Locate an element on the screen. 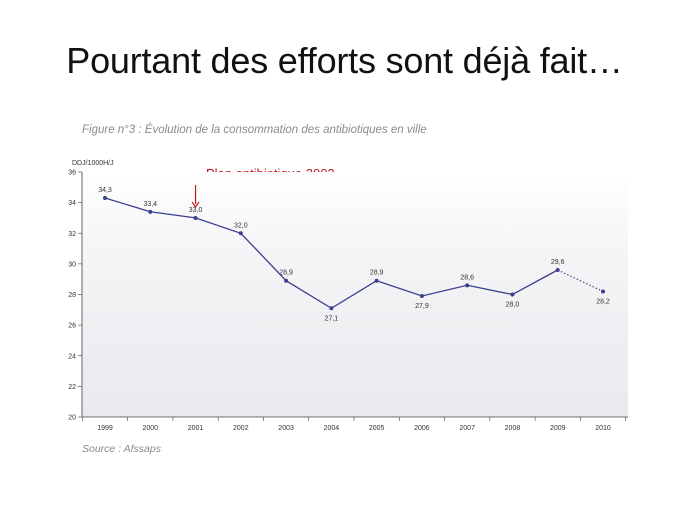  y-tick-label: 34 is located at coordinates (72, 203).